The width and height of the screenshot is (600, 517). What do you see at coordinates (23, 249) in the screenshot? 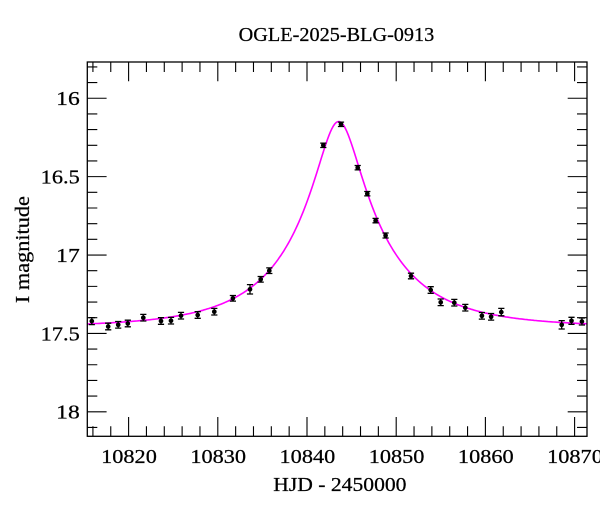
I see `svg-text: I magnitude` at bounding box center [23, 249].